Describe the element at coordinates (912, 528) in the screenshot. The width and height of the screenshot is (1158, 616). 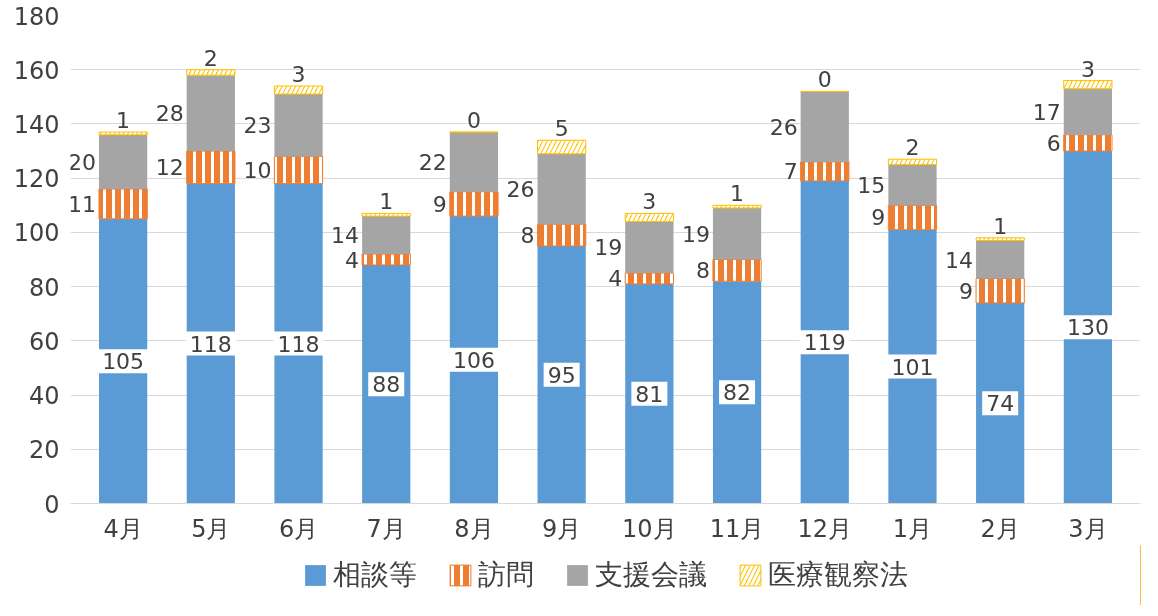
I see `x-tick-label: 1月` at that location.